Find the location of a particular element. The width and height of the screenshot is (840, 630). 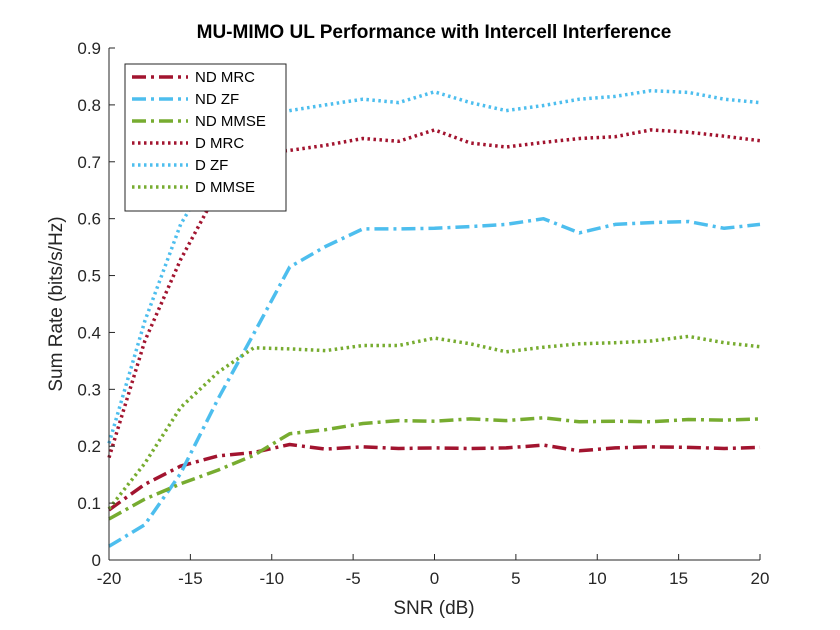

legend-label-d-mmse: D MMSE is located at coordinates (225, 187).